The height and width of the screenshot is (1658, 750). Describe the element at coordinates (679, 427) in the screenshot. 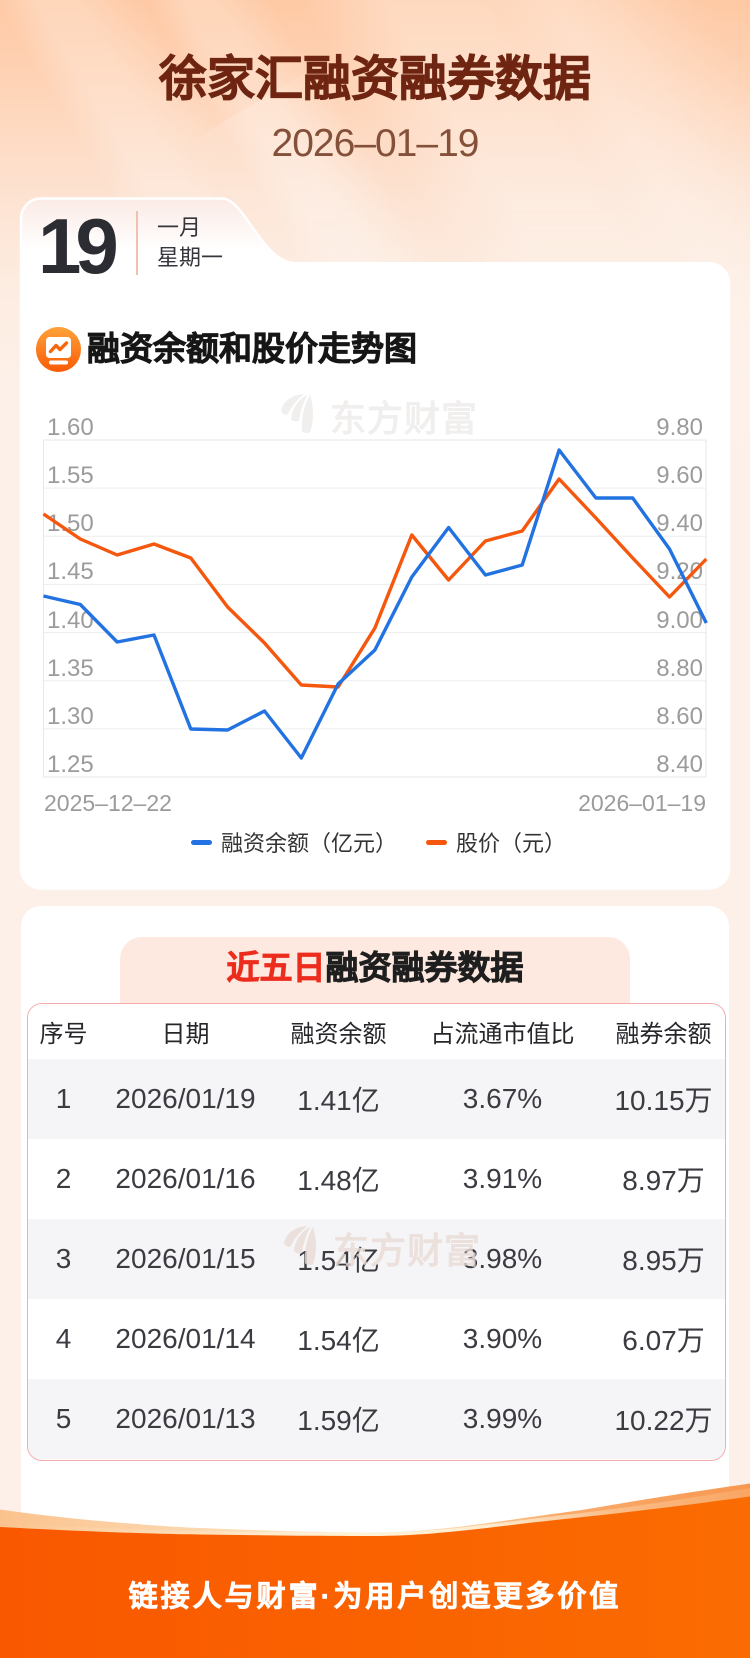

I see `svg-text: 9.80` at that location.